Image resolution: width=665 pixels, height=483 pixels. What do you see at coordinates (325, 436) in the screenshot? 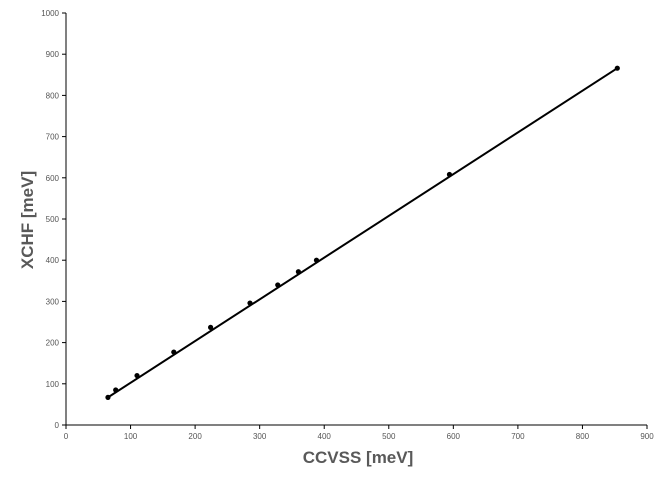
I see `x-tick-label: 400` at bounding box center [325, 436].